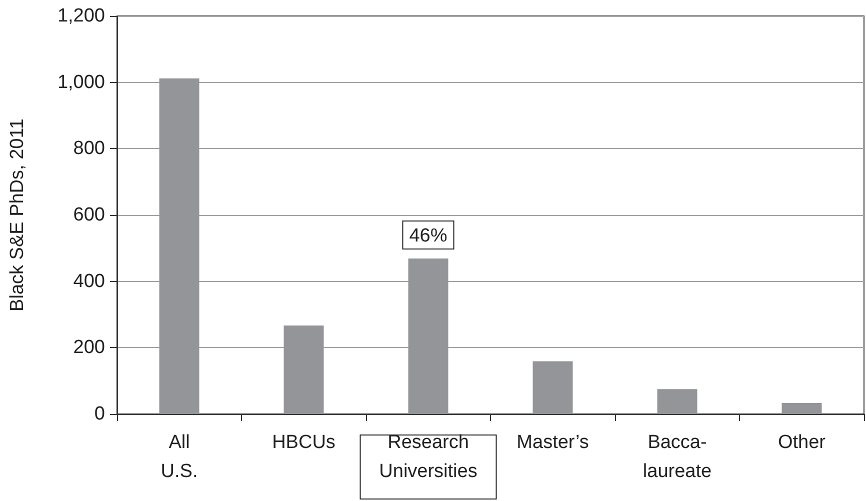 This screenshot has width=866, height=501. What do you see at coordinates (428, 457) in the screenshot?
I see `x-tick-label: Research Universities` at bounding box center [428, 457].